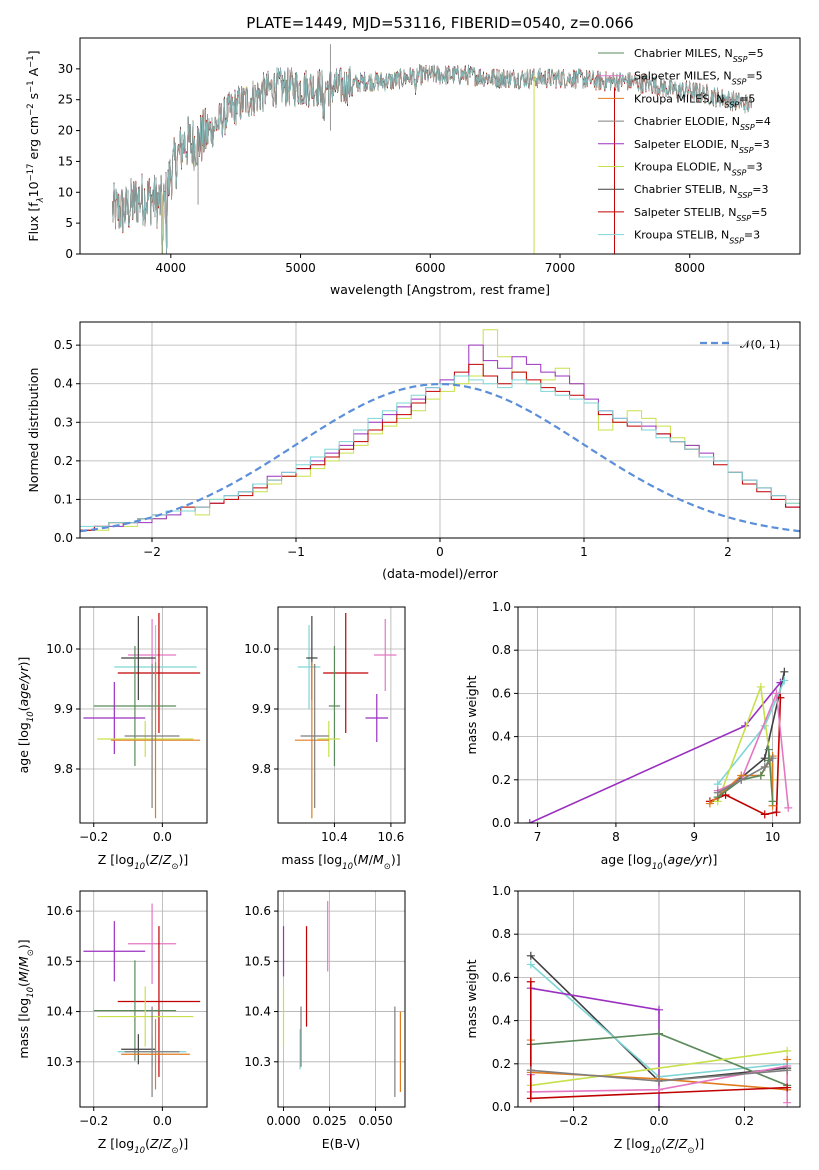  What do you see at coordinates (728, 552) in the screenshot?
I see `x-tick-label: 2` at bounding box center [728, 552].